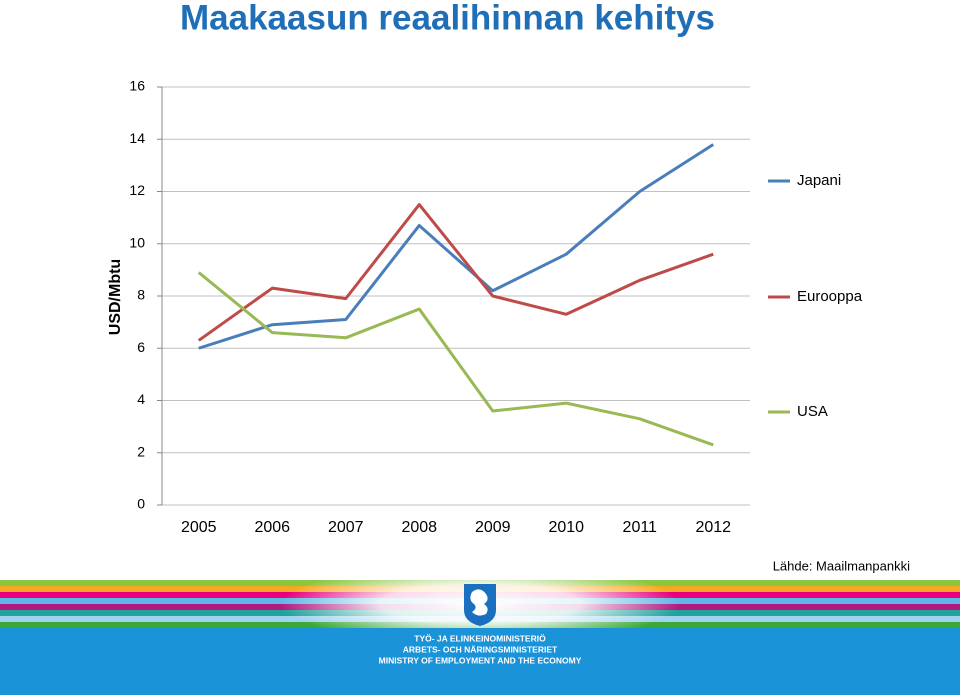 The height and width of the screenshot is (695, 960). Describe the element at coordinates (480, 638) in the screenshot. I see `footer-line: TYÖ- JA ELINKEINOMINISTERIÖ` at that location.